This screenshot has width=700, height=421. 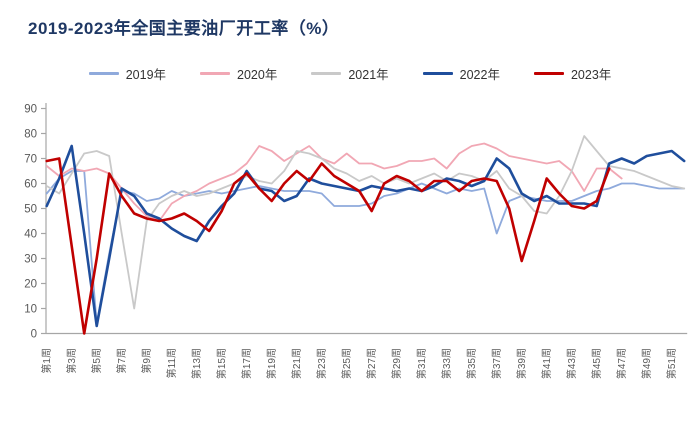 I want to click on legend-item-2021年: 2021年, so click(x=350, y=73).